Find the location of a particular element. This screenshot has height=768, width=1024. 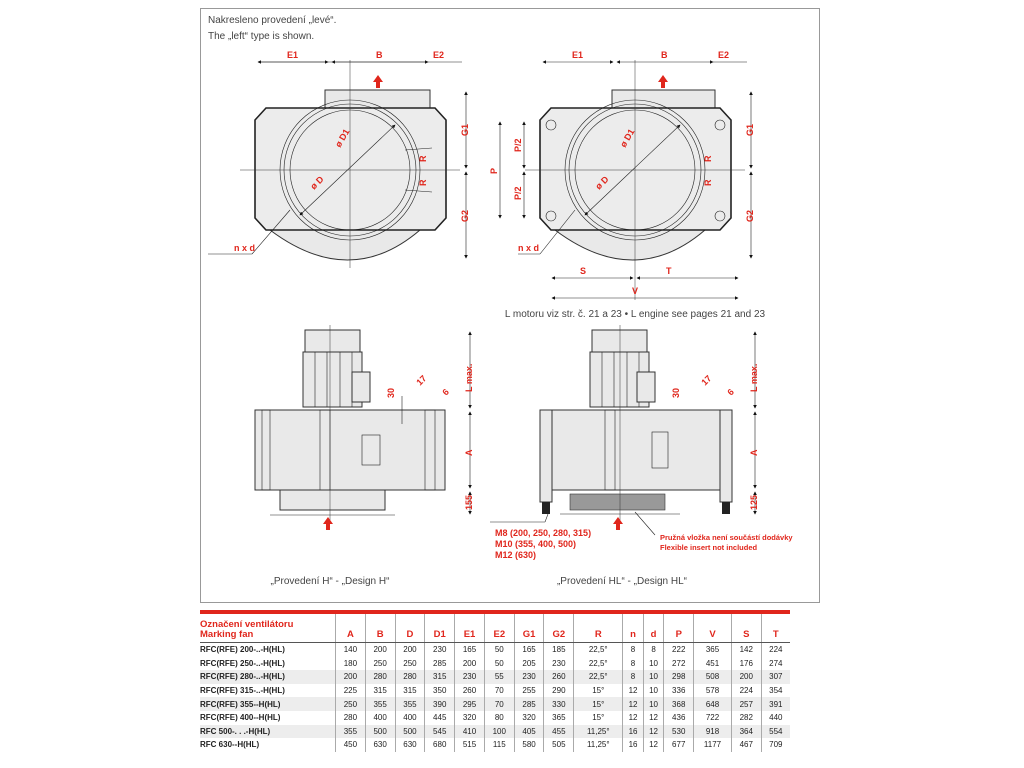

cell-s: 176 is located at coordinates (746, 663).